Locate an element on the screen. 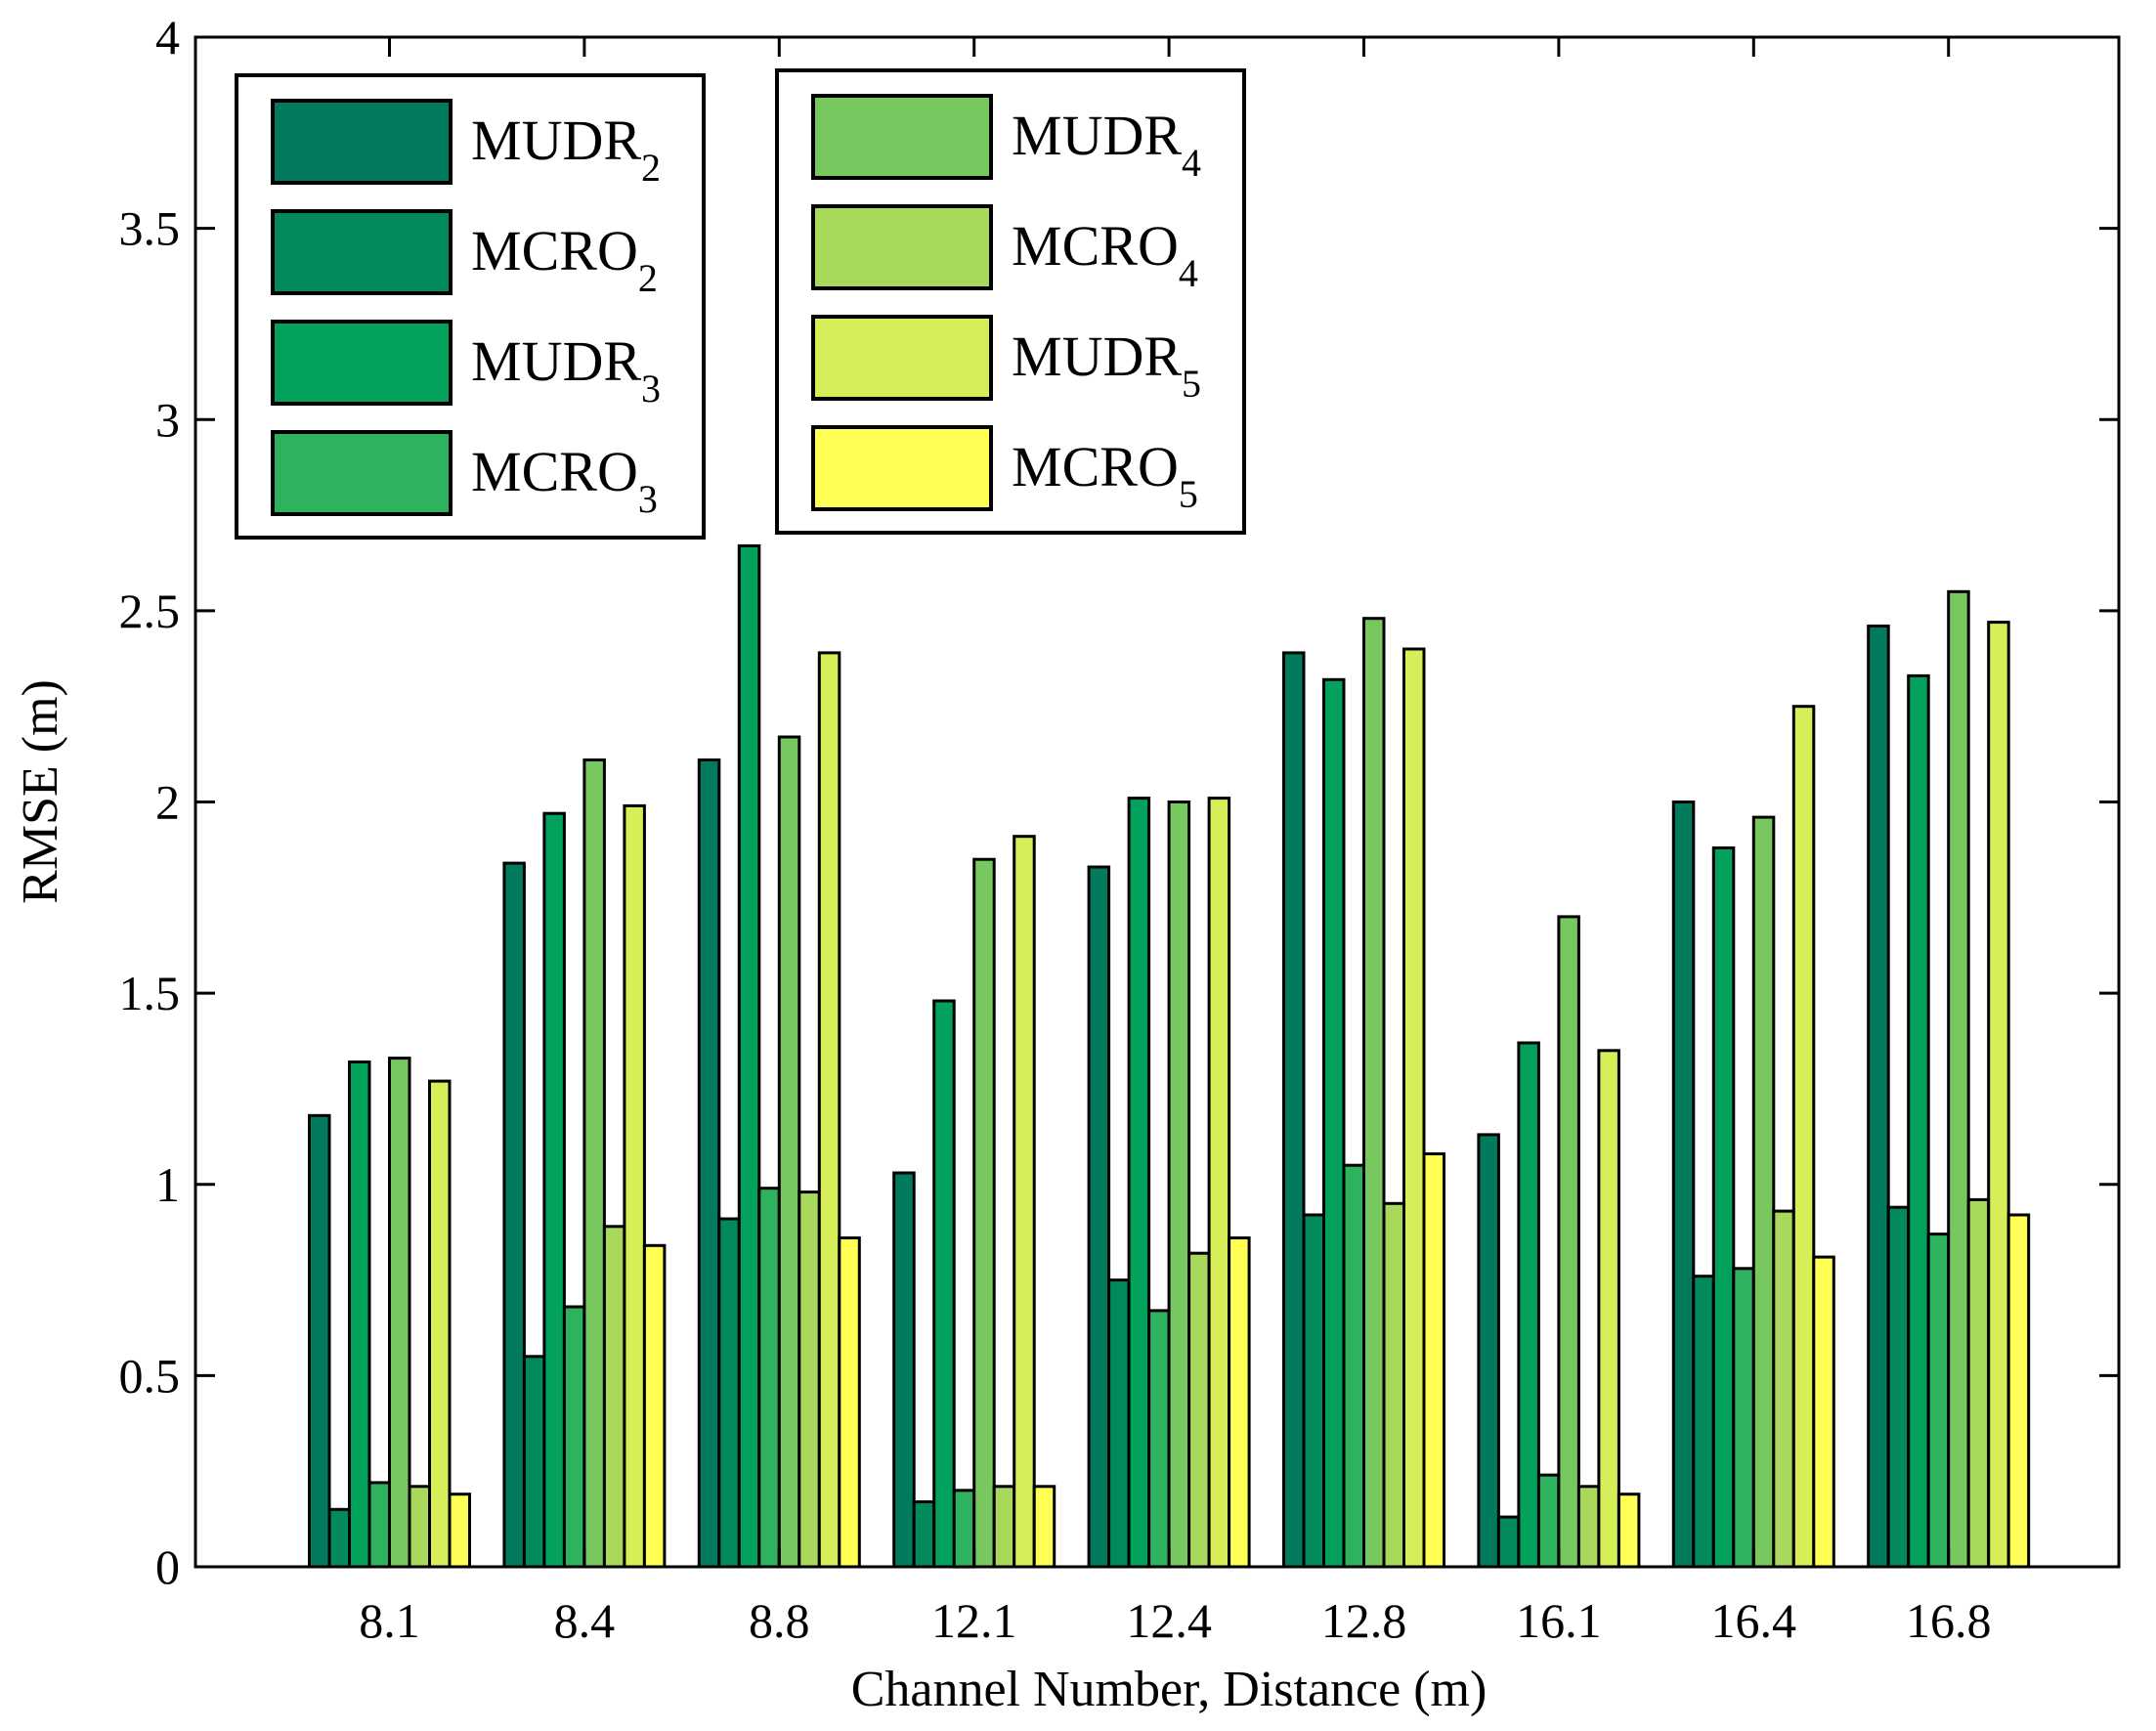 The height and width of the screenshot is (1731, 2156). y-tick-label: 1.5 is located at coordinates (150, 993).